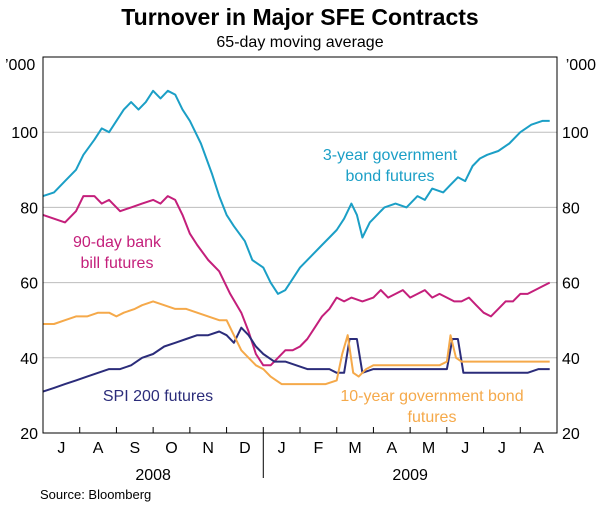  I want to click on series-label-3-line-0: 10-year government bond, so click(431, 396).